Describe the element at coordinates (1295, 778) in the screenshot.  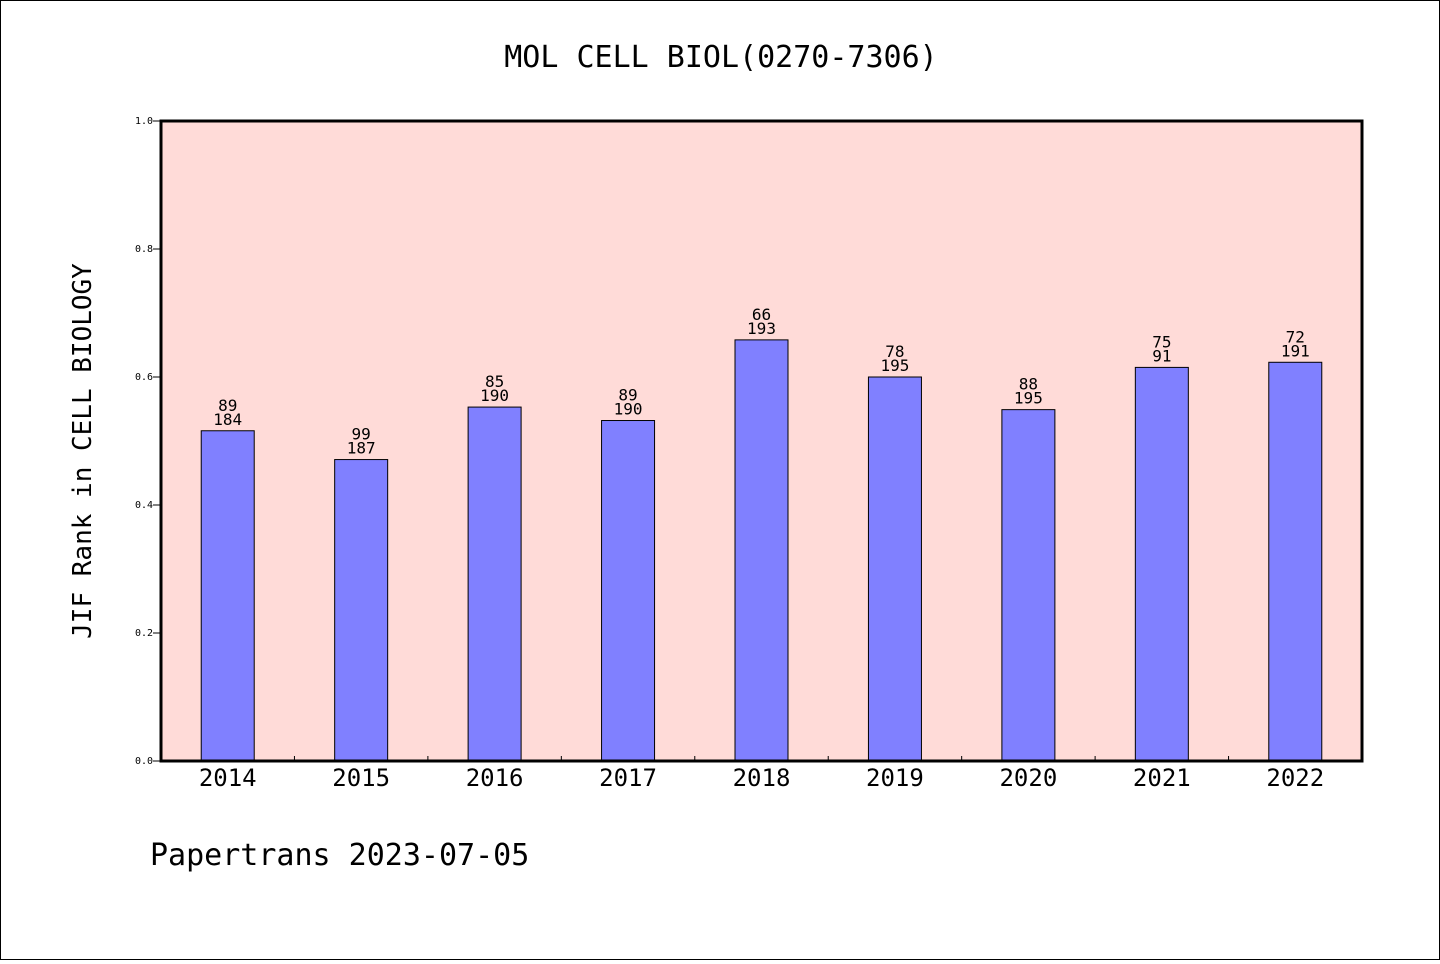
I see `x-tick-label: 2022` at that location.